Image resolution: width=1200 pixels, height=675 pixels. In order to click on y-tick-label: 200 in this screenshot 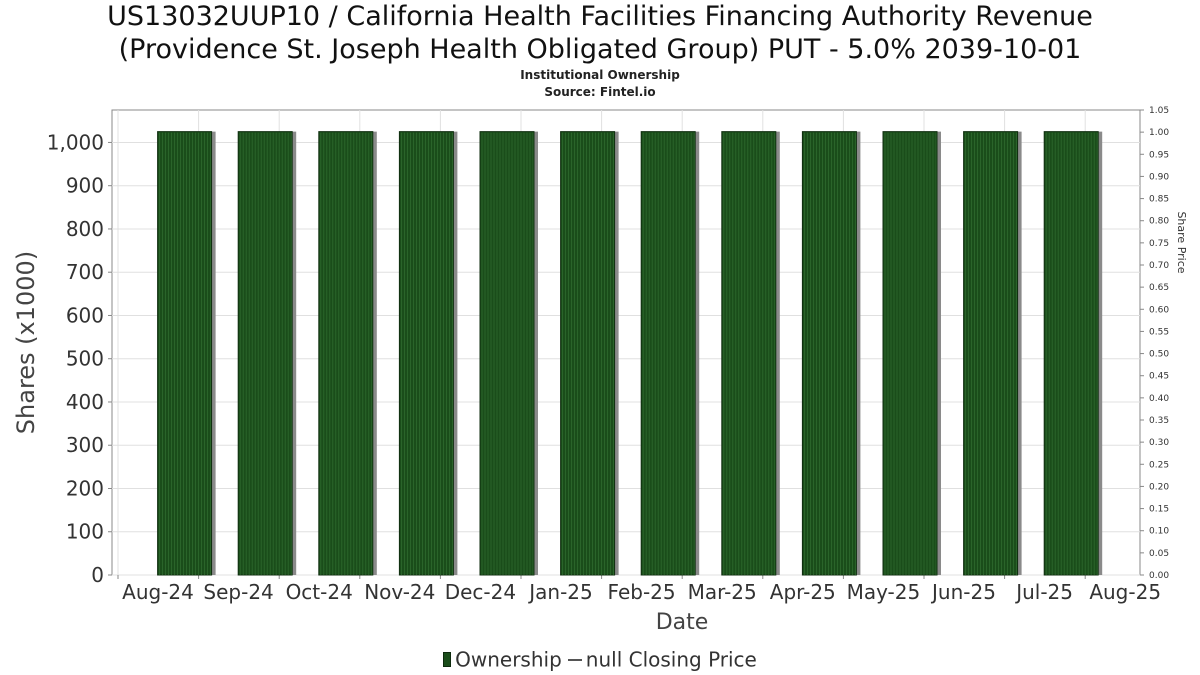, I will do `click(85, 488)`.